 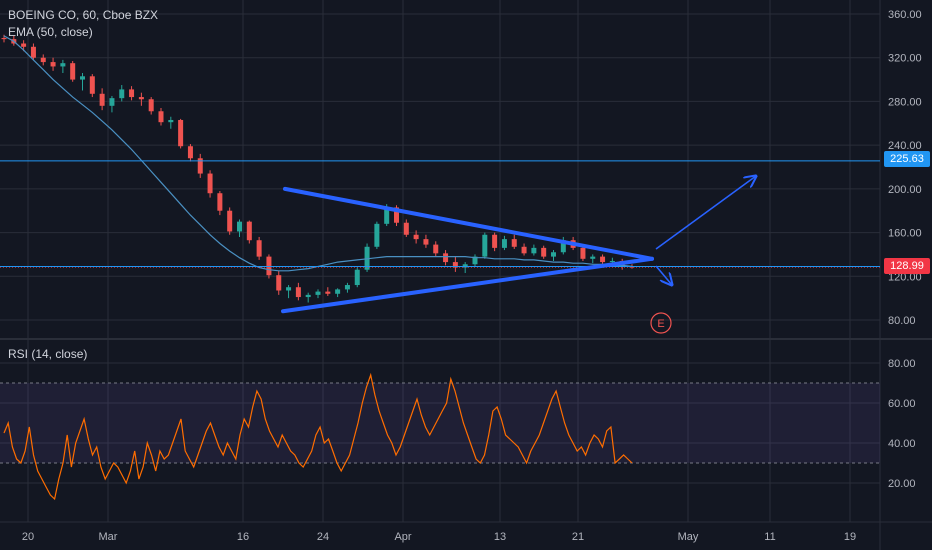 What do you see at coordinates (688, 537) in the screenshot?
I see `time-tick-label: May` at bounding box center [688, 537].